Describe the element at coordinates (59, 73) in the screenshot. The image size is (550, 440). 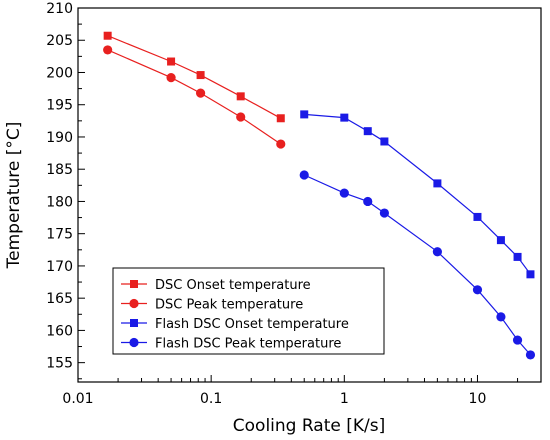
I see `y-tick-label: 200` at that location.